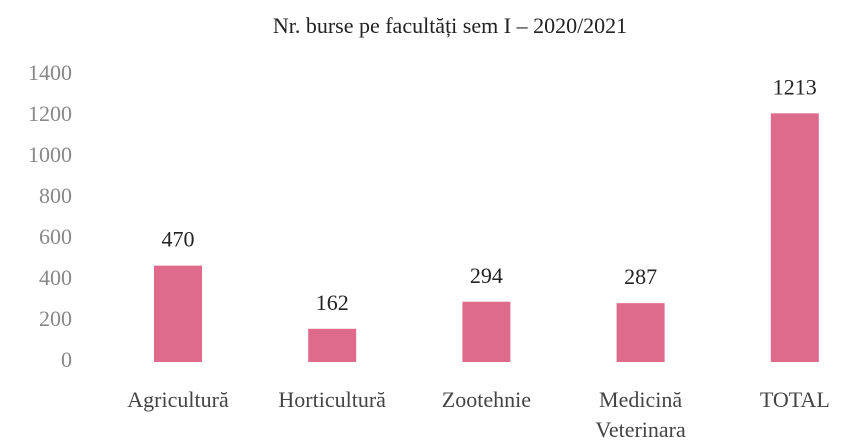 The image size is (850, 444). I want to click on x-tick-label: Horticultură, so click(332, 399).